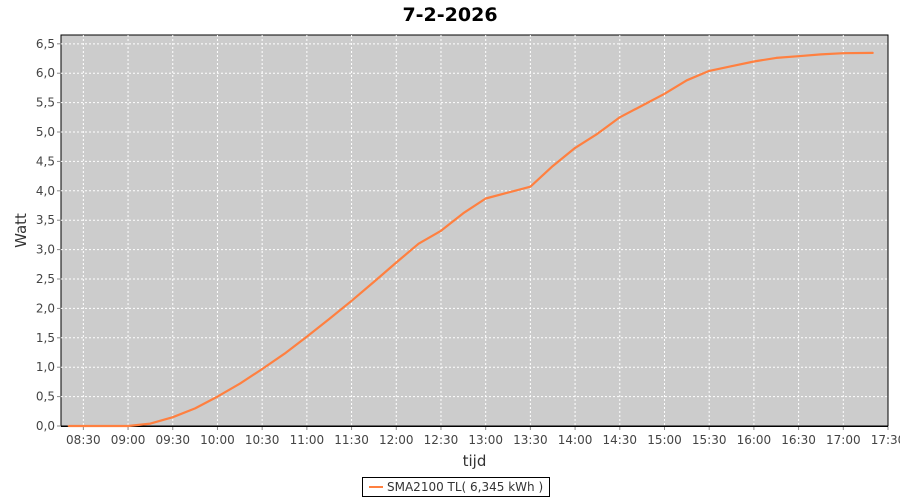  I want to click on y-tick-label: 6,5, so click(45, 44).